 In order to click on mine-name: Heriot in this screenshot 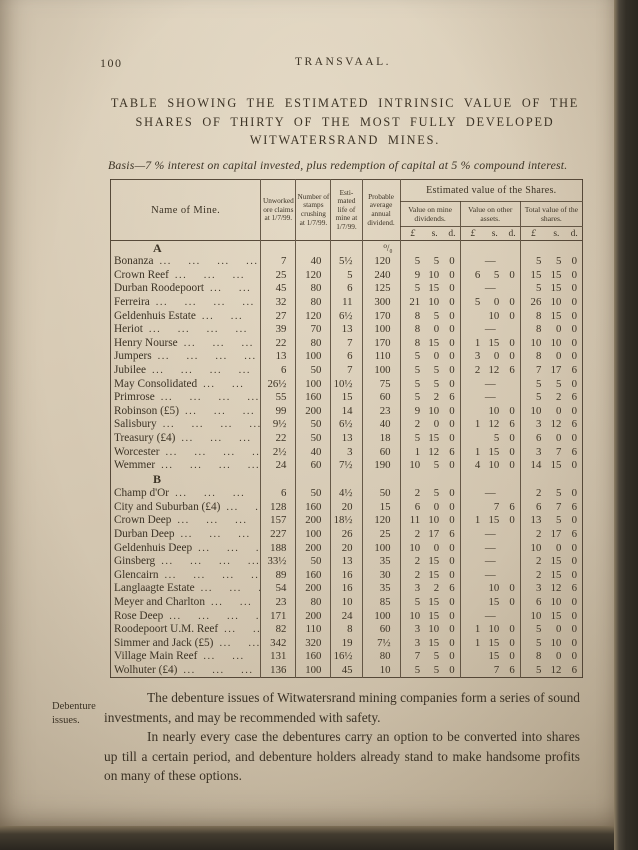, I will do `click(128, 329)`.